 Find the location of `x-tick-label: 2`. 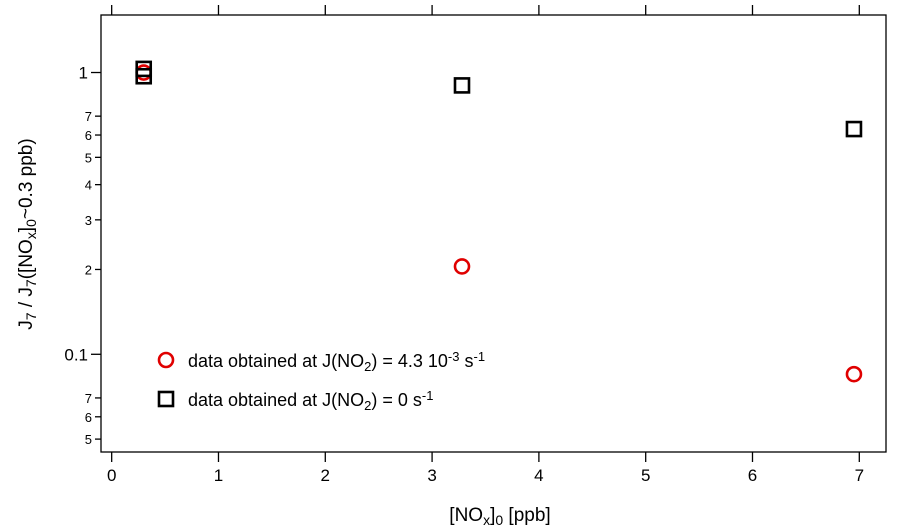

x-tick-label: 2 is located at coordinates (325, 475).